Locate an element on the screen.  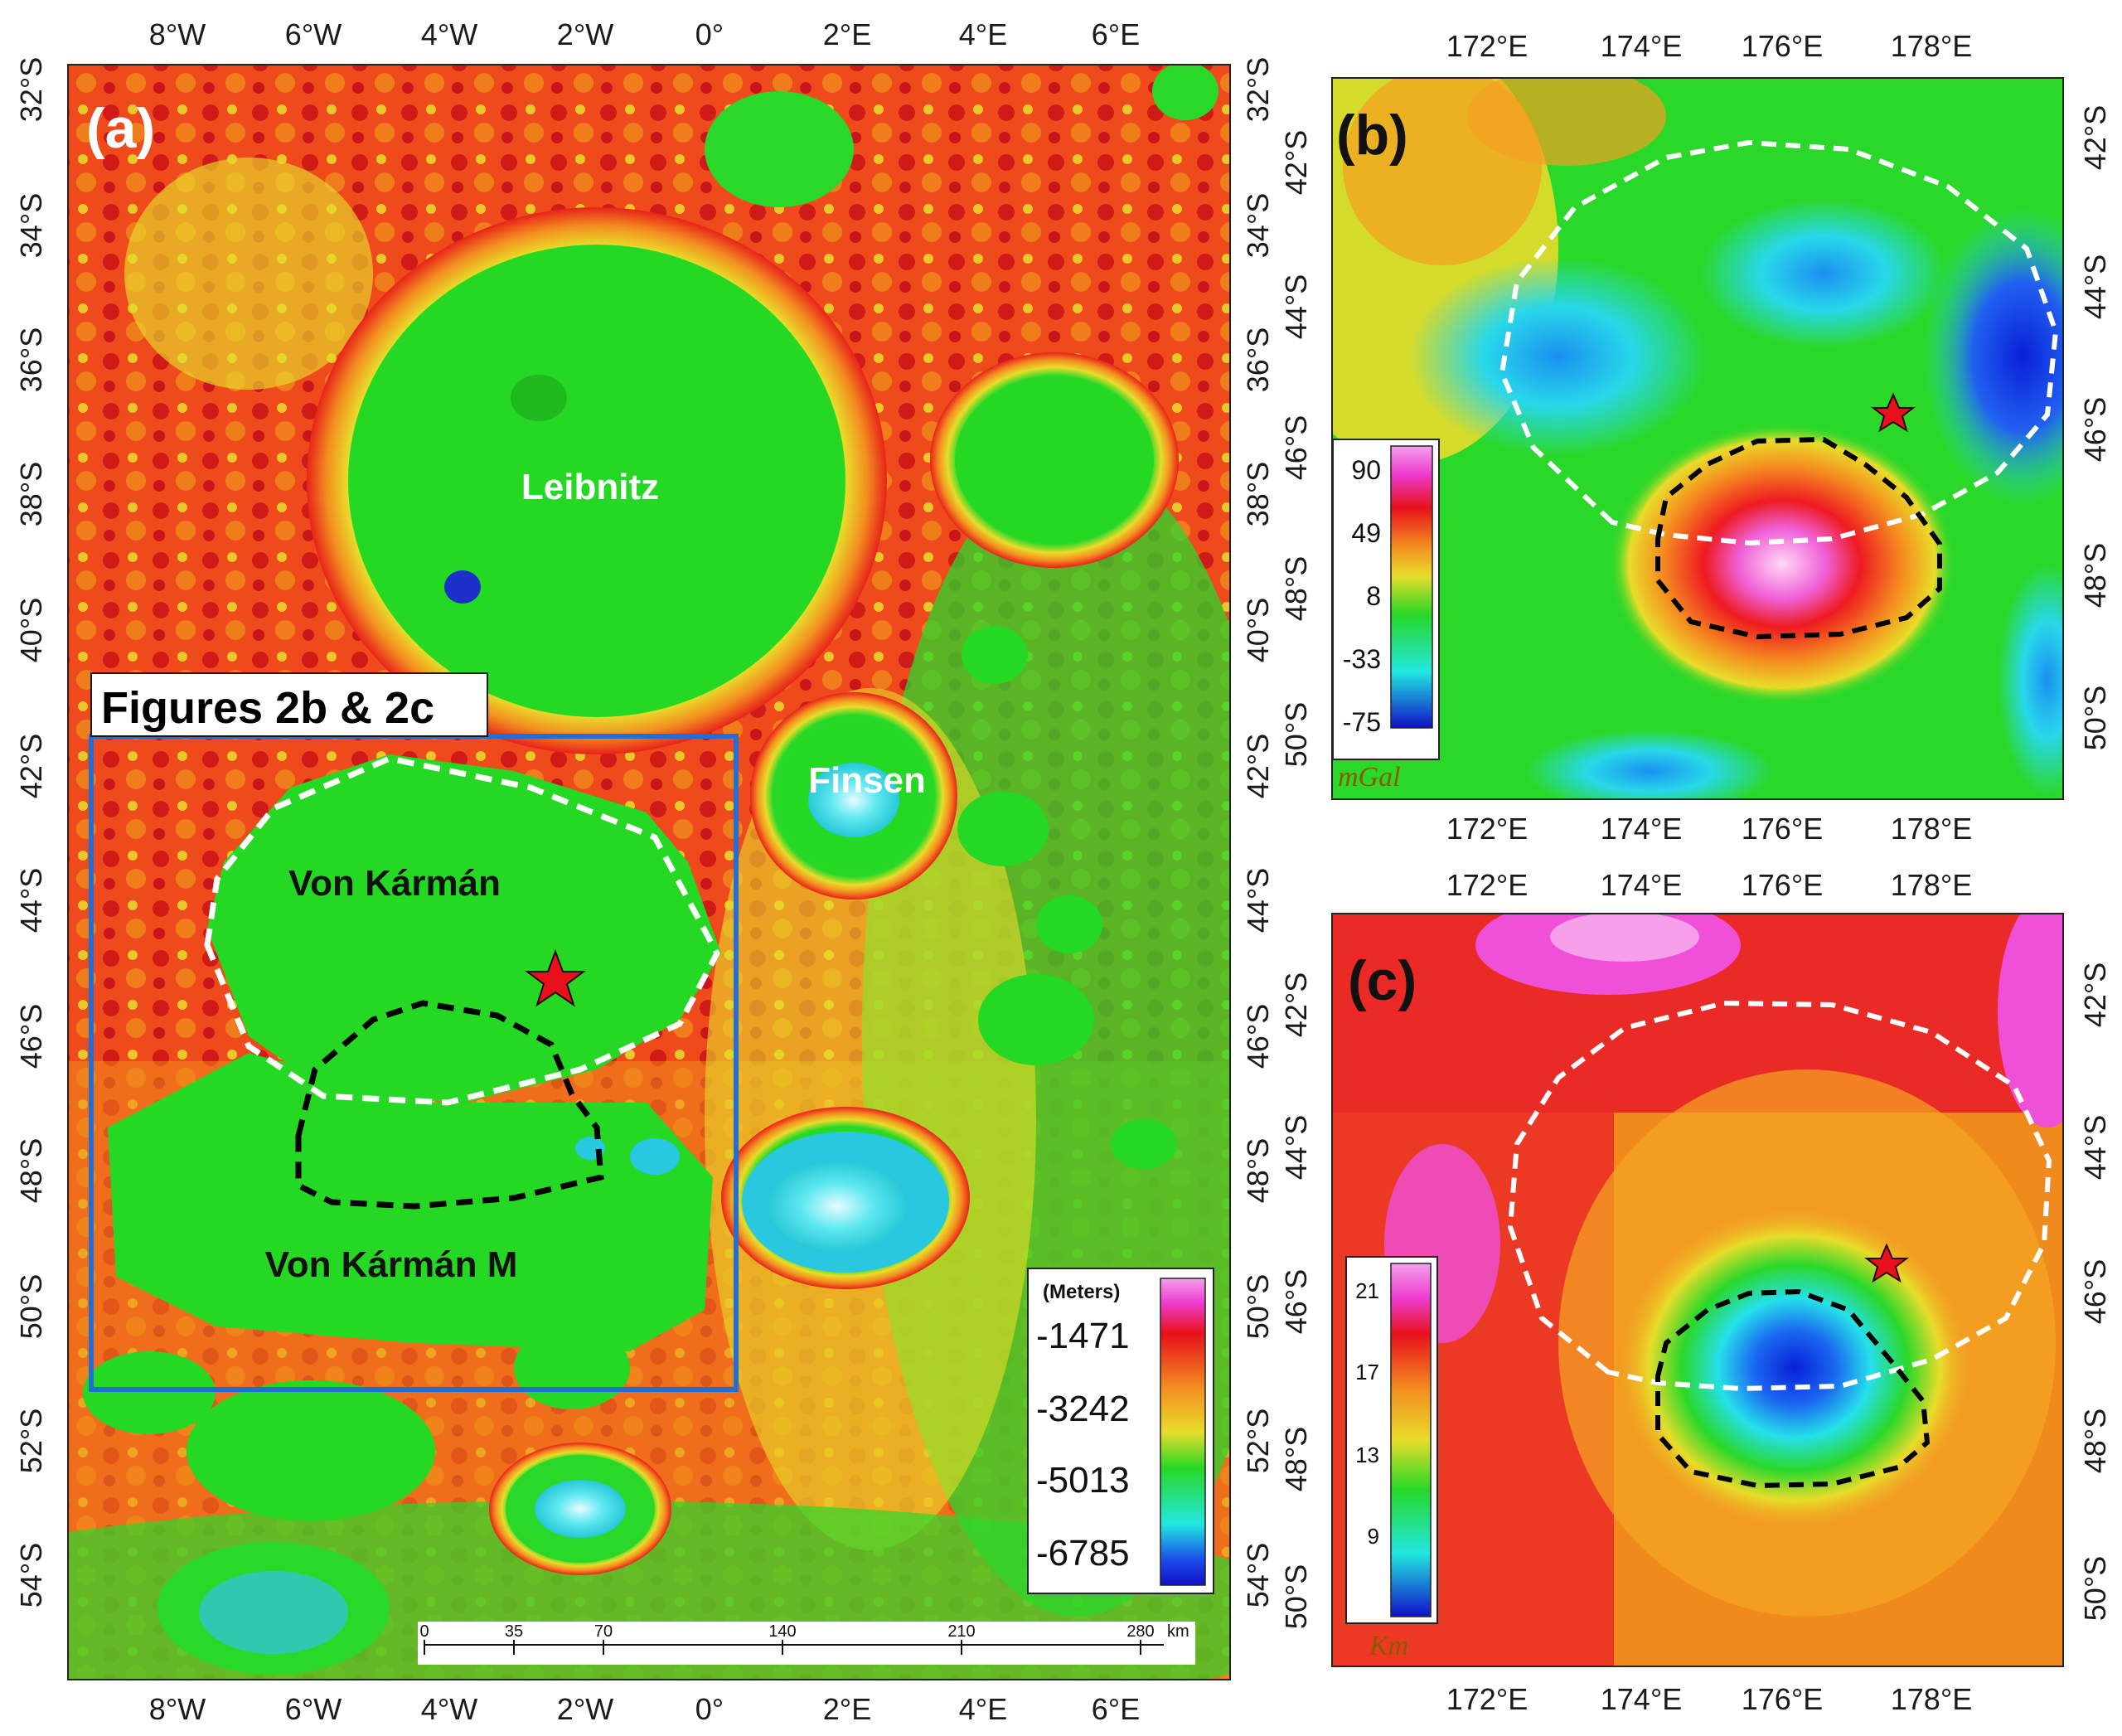
lon-tick-bottom: 174°E is located at coordinates (1641, 829).